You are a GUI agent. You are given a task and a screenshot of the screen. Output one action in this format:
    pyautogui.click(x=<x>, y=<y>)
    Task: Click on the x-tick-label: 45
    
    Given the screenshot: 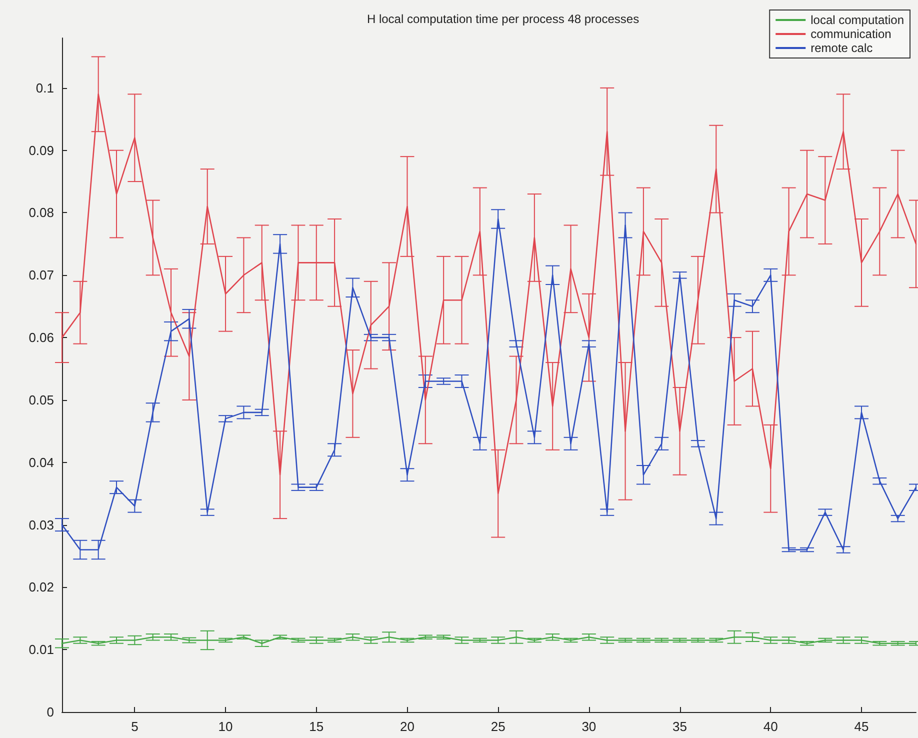 What is the action you would take?
    pyautogui.click(x=861, y=726)
    